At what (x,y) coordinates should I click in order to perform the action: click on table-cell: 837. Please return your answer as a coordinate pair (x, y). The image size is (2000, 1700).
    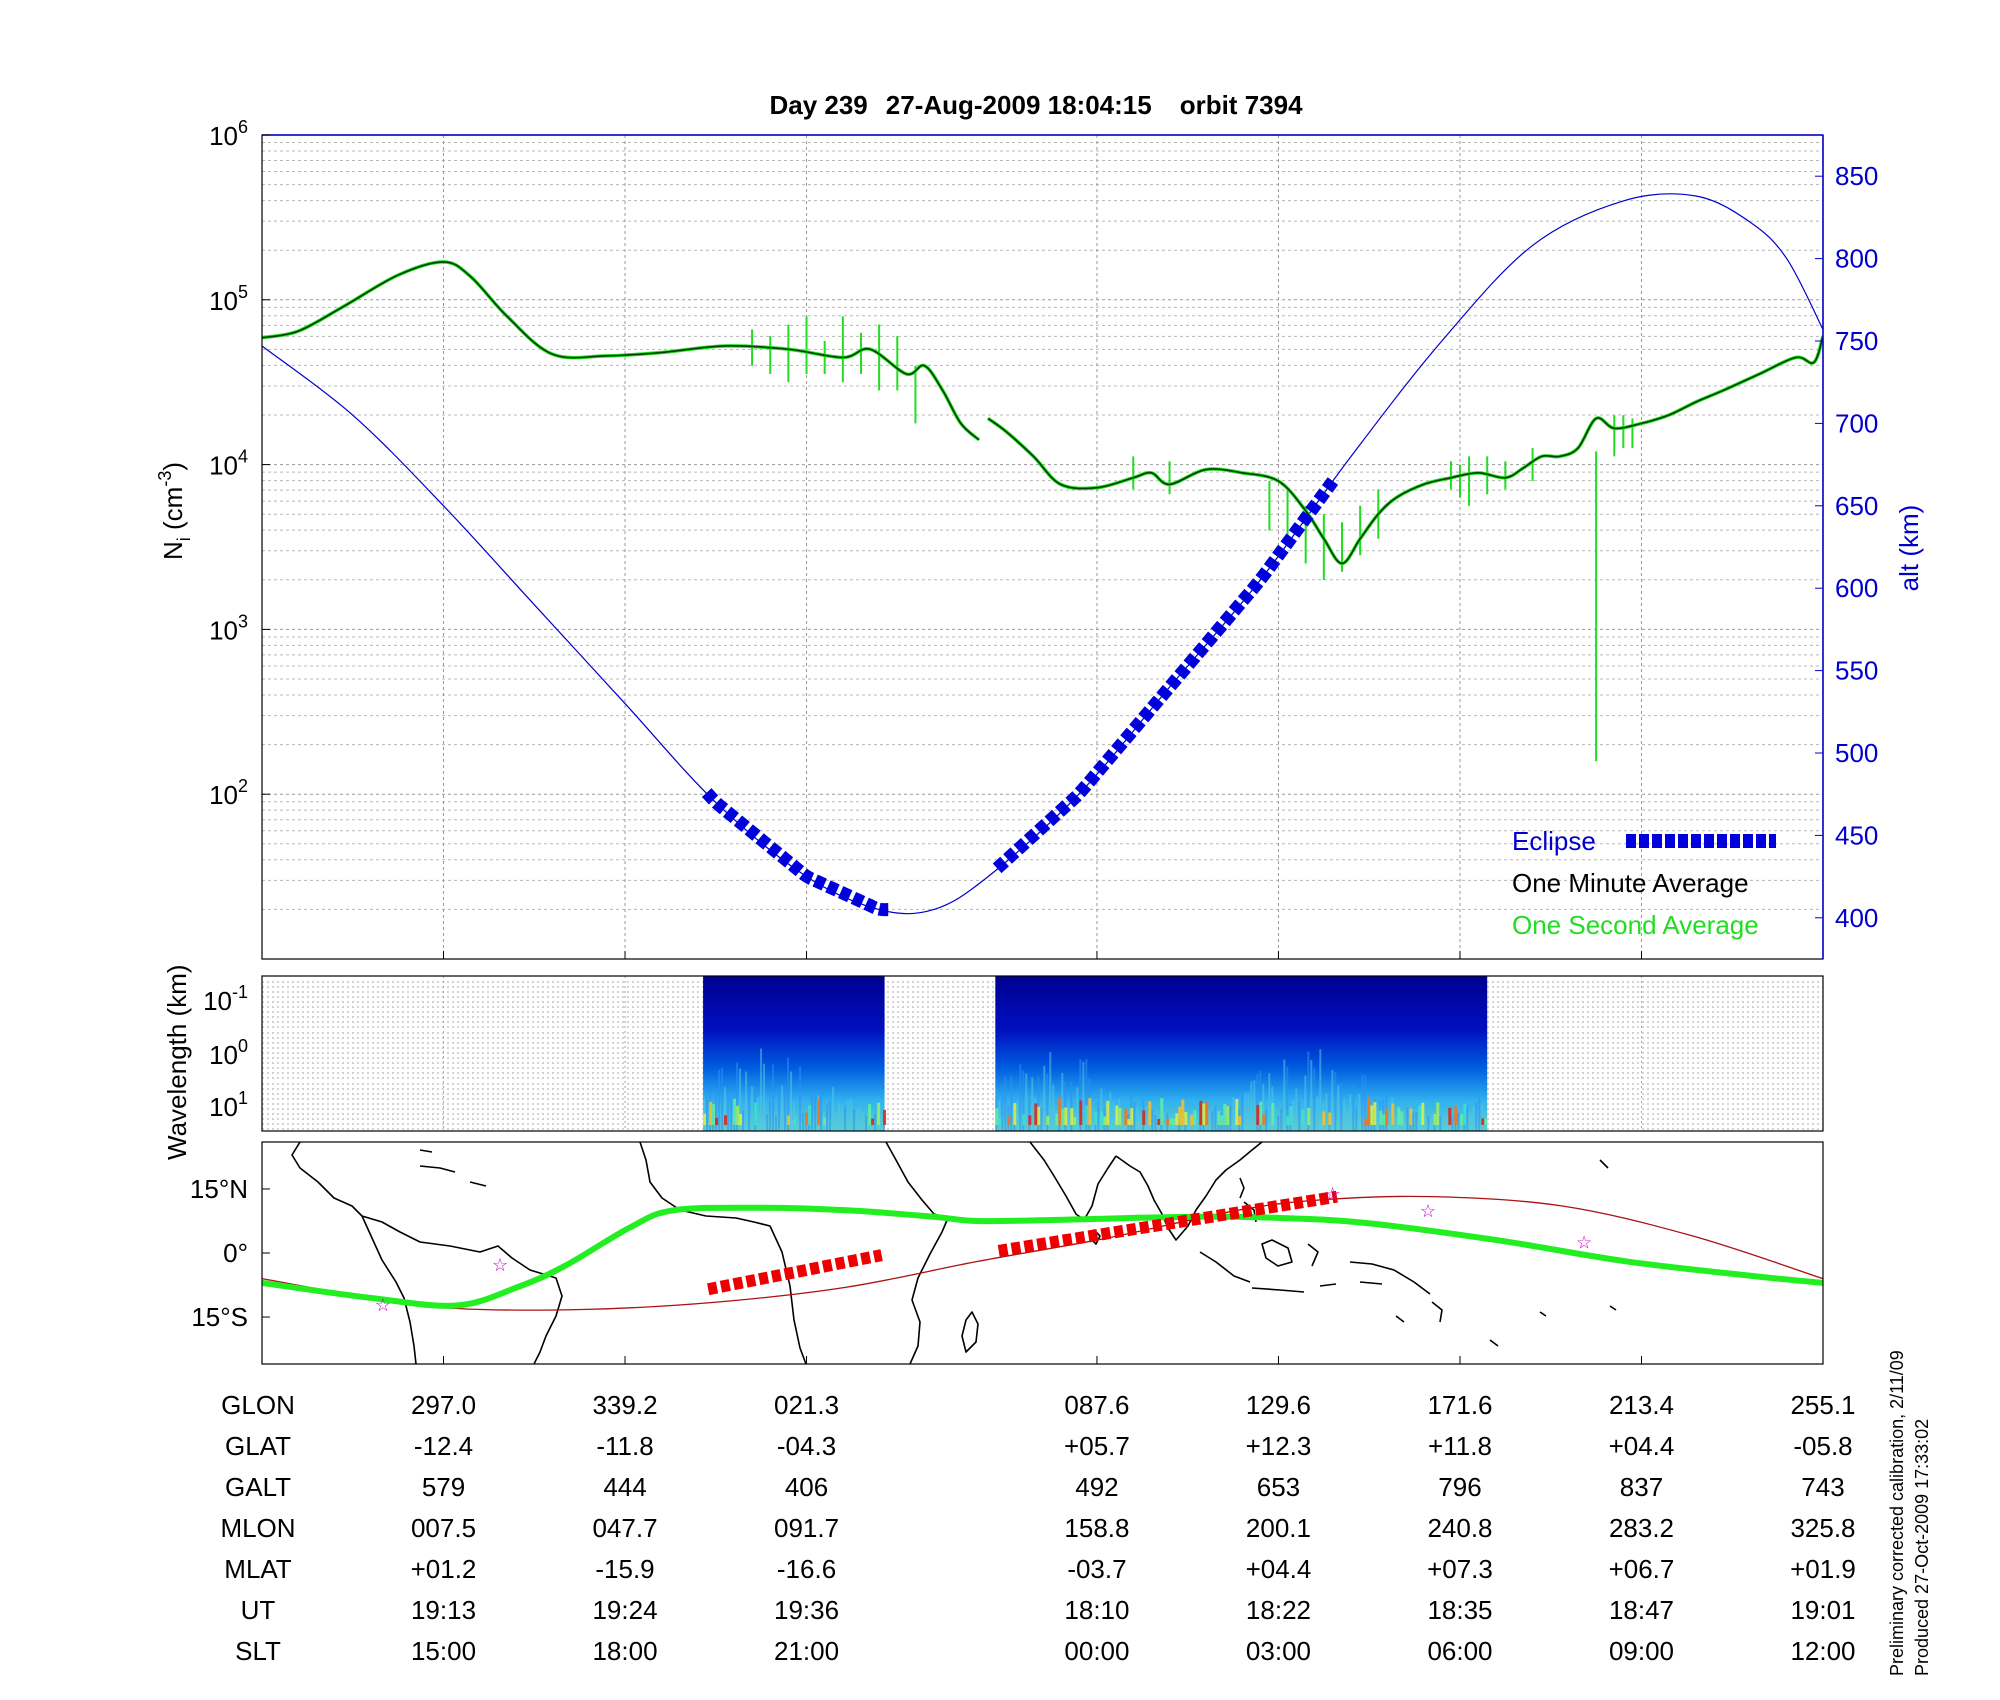
    Looking at the image, I should click on (1641, 1487).